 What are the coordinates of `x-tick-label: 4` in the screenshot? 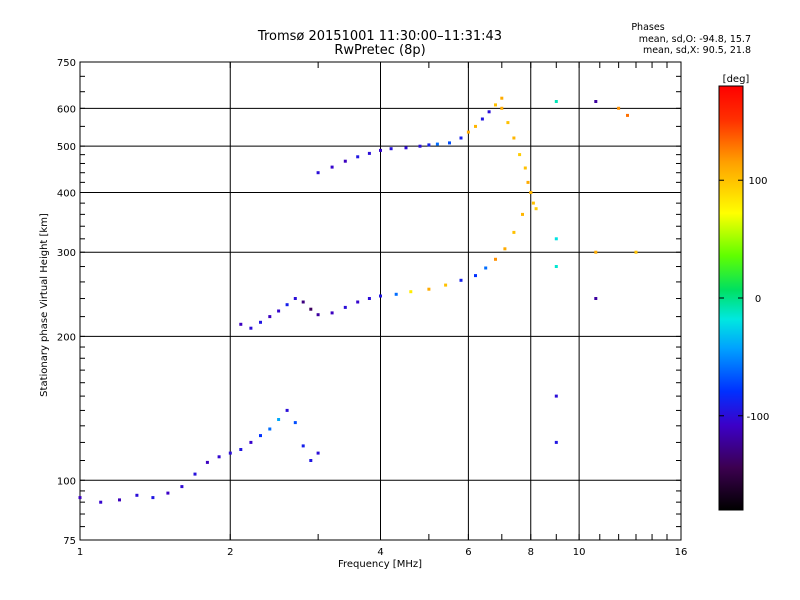 It's located at (380, 552).